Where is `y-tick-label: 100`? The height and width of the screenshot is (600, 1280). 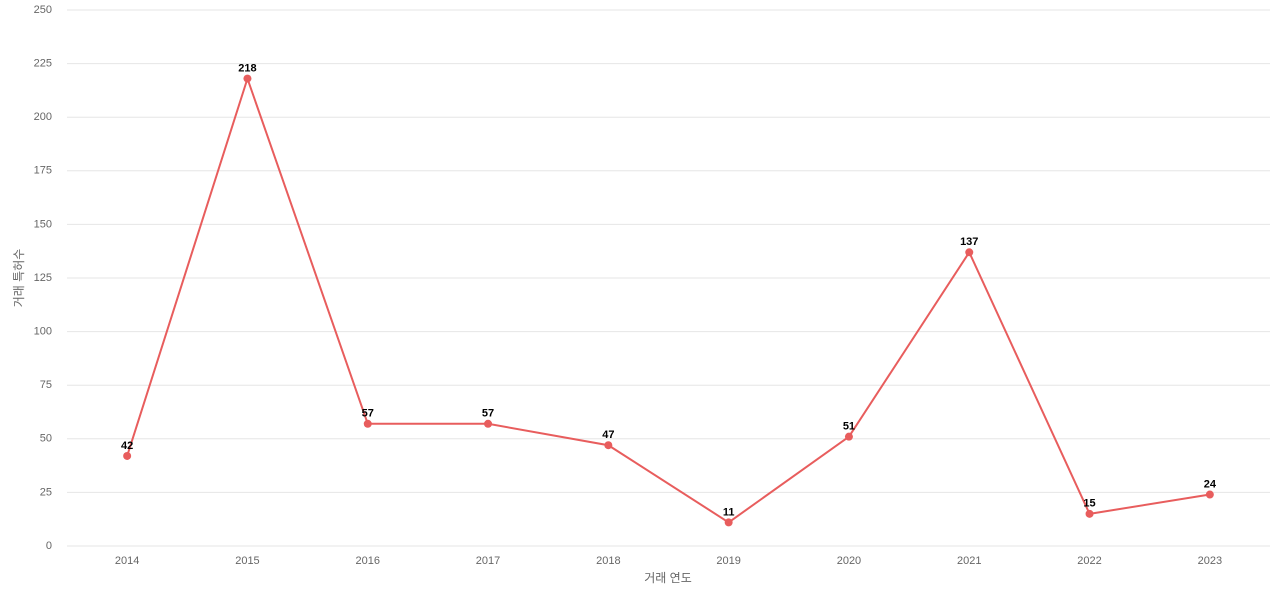 y-tick-label: 100 is located at coordinates (43, 332).